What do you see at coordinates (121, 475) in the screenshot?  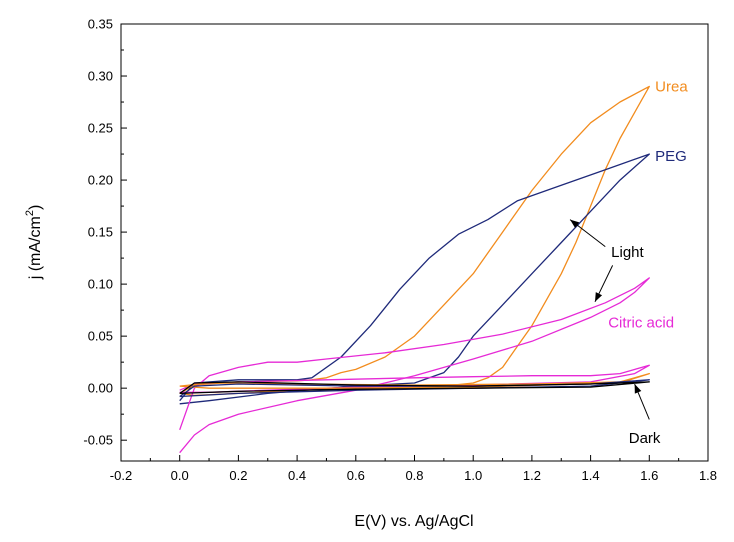 I see `x-tick-label: -0.2` at bounding box center [121, 475].